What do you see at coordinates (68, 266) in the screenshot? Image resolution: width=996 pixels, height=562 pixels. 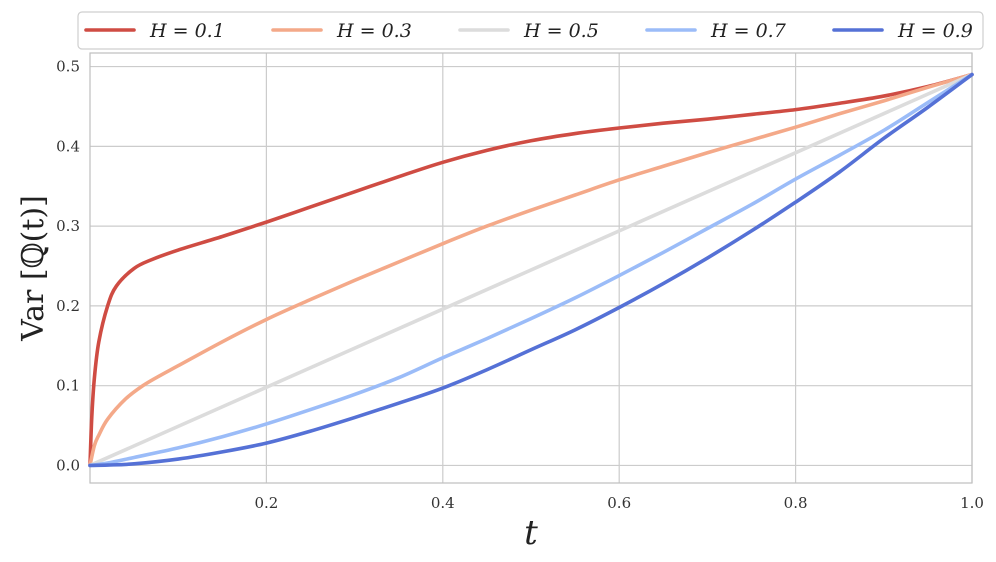 I see `y-axis-ticks: 0.0 0.1 0.2 0.3 0.4 0.5` at bounding box center [68, 266].